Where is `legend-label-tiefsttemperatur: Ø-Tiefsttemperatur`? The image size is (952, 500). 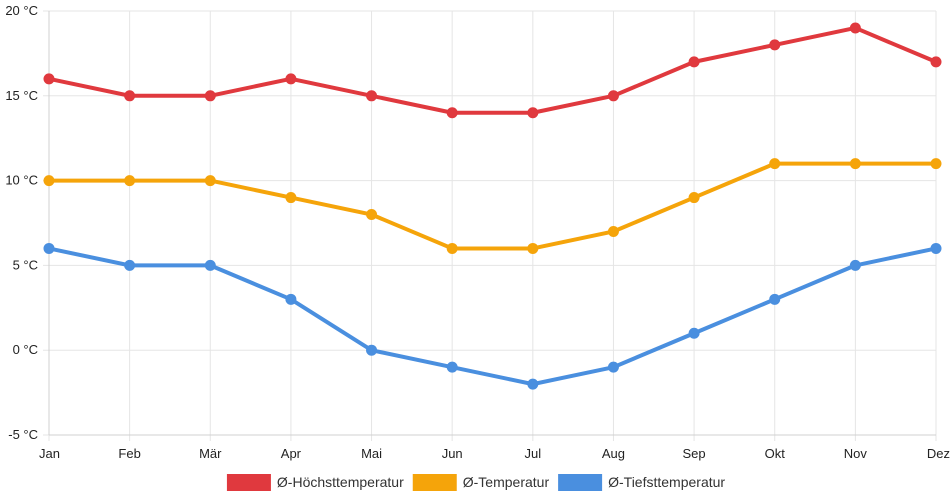
legend-label-tiefsttemperatur: Ø-Tiefsttemperatur is located at coordinates (666, 482).